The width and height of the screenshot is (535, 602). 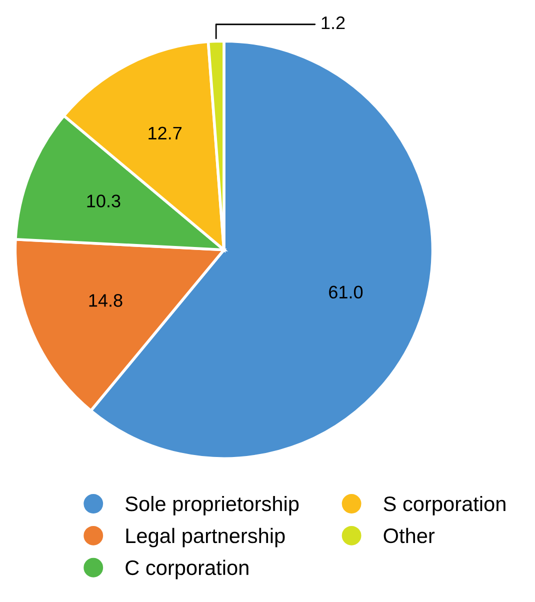 What do you see at coordinates (105, 300) in the screenshot?
I see `data-label: 14.8` at bounding box center [105, 300].